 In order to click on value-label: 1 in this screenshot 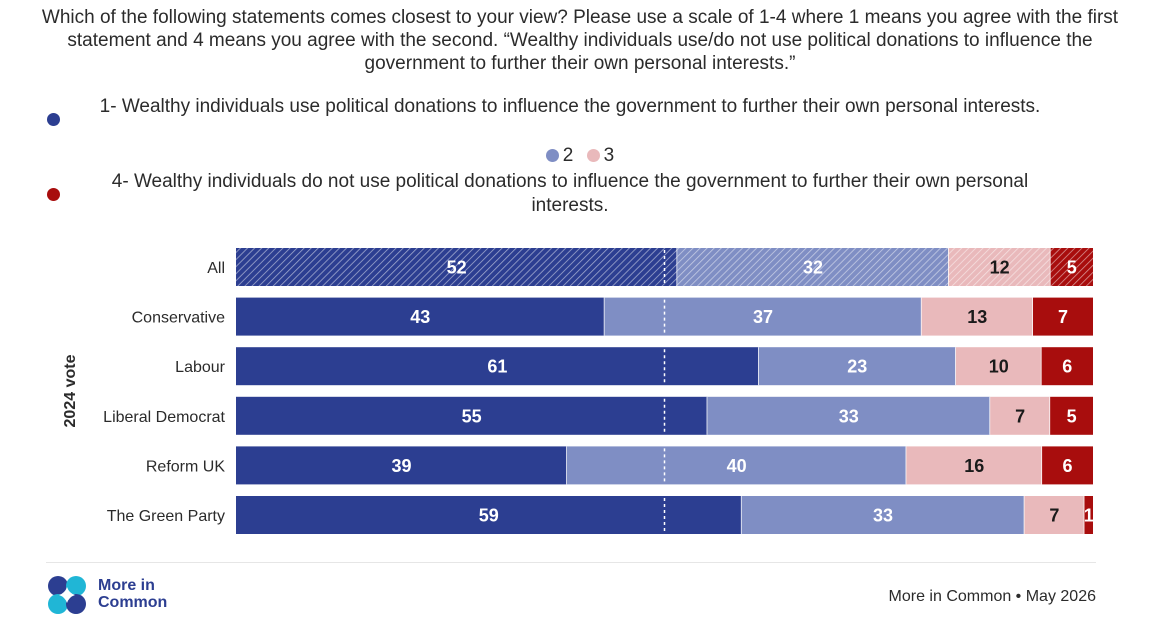, I will do `click(1089, 516)`.